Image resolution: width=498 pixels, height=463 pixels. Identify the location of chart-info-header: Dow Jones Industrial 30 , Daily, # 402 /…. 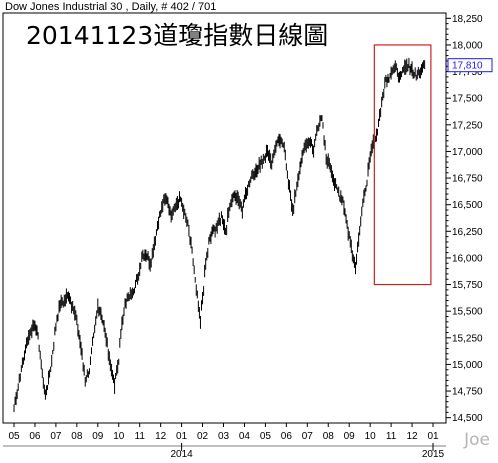
(111, 7).